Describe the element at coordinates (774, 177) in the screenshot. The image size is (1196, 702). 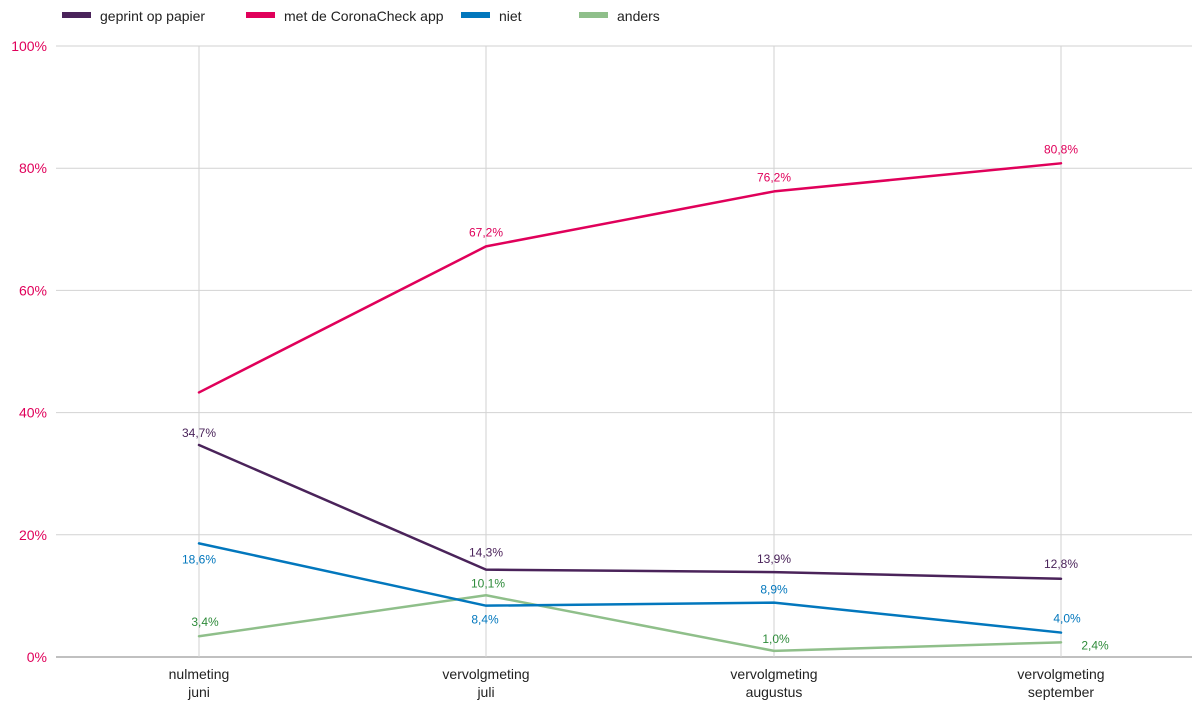
I see `data-label: 76,2%` at that location.